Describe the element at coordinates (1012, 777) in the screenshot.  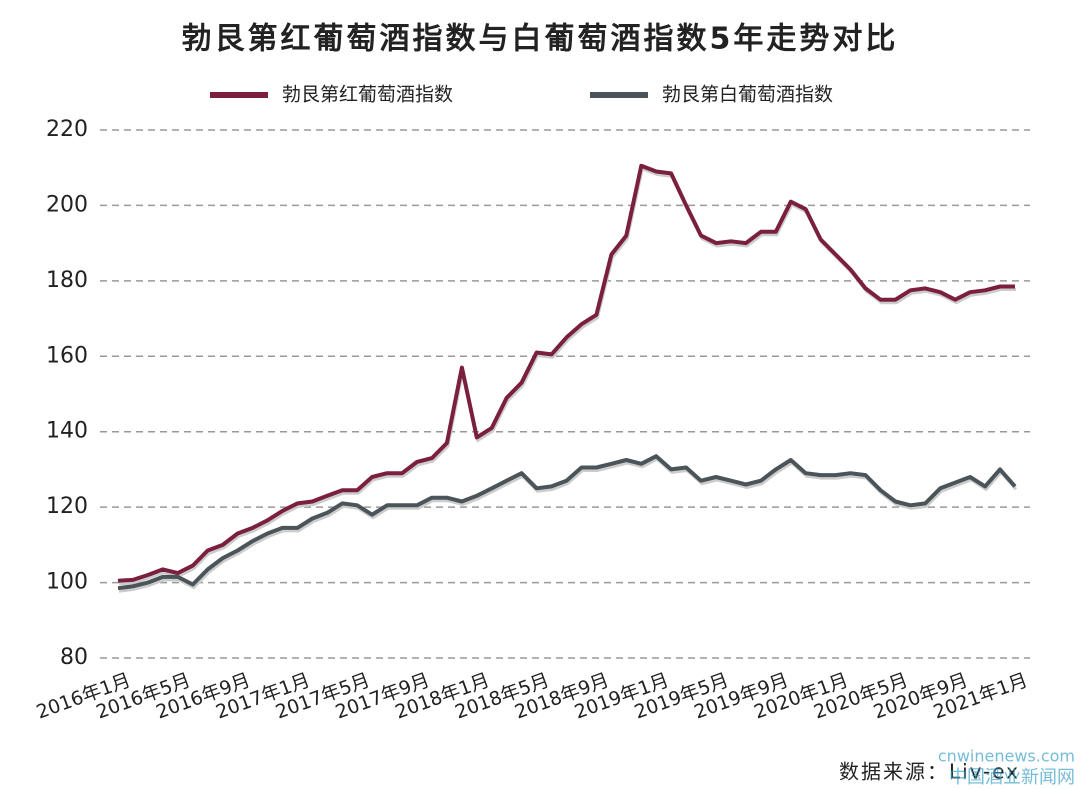
I see `watermark: 中国酒业新闻网` at that location.